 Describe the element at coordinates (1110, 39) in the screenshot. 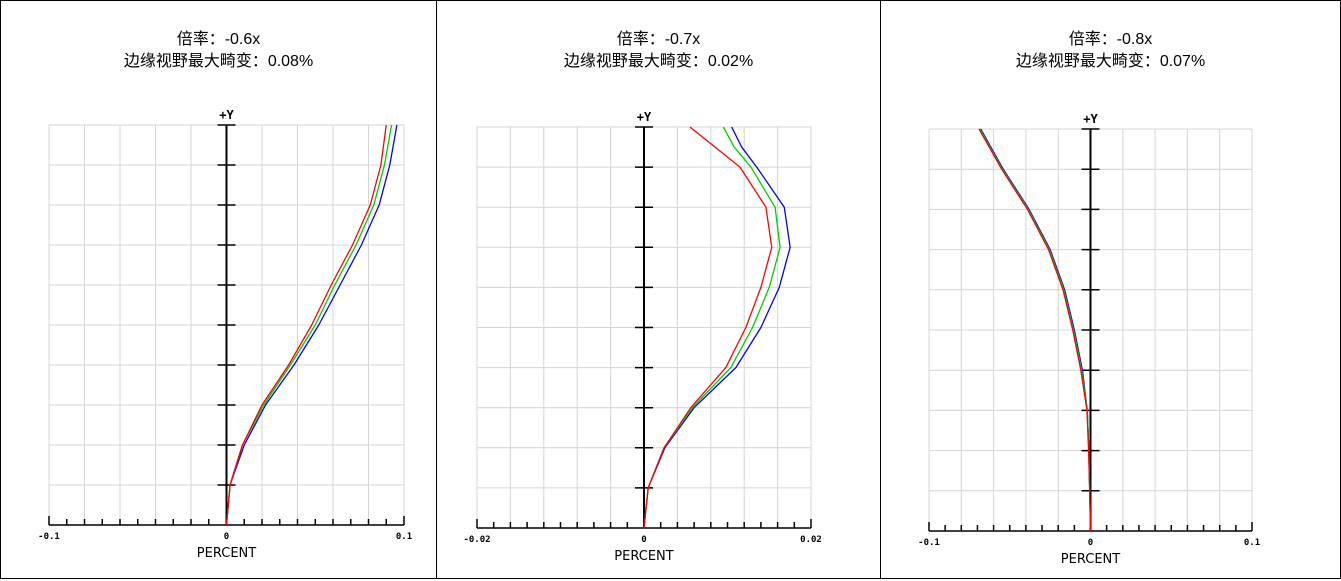

I see `magnification-label: 倍率：-0.8x` at that location.